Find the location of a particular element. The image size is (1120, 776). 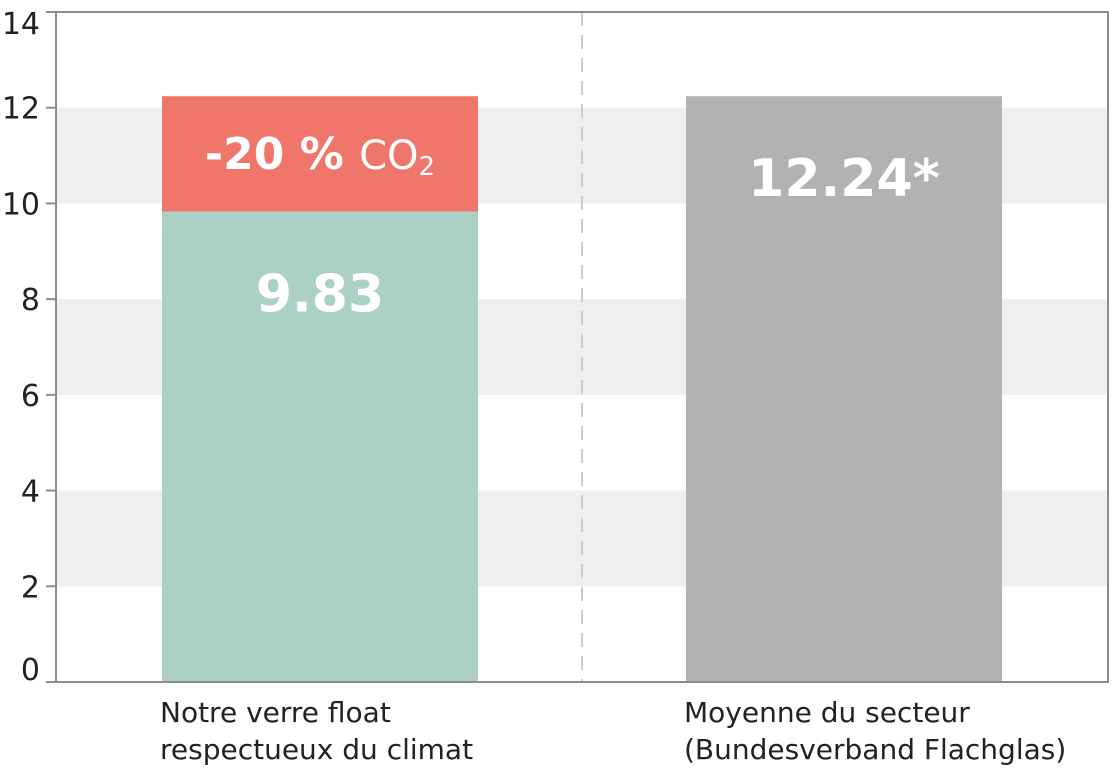

data-label: 12.24* is located at coordinates (844, 179).